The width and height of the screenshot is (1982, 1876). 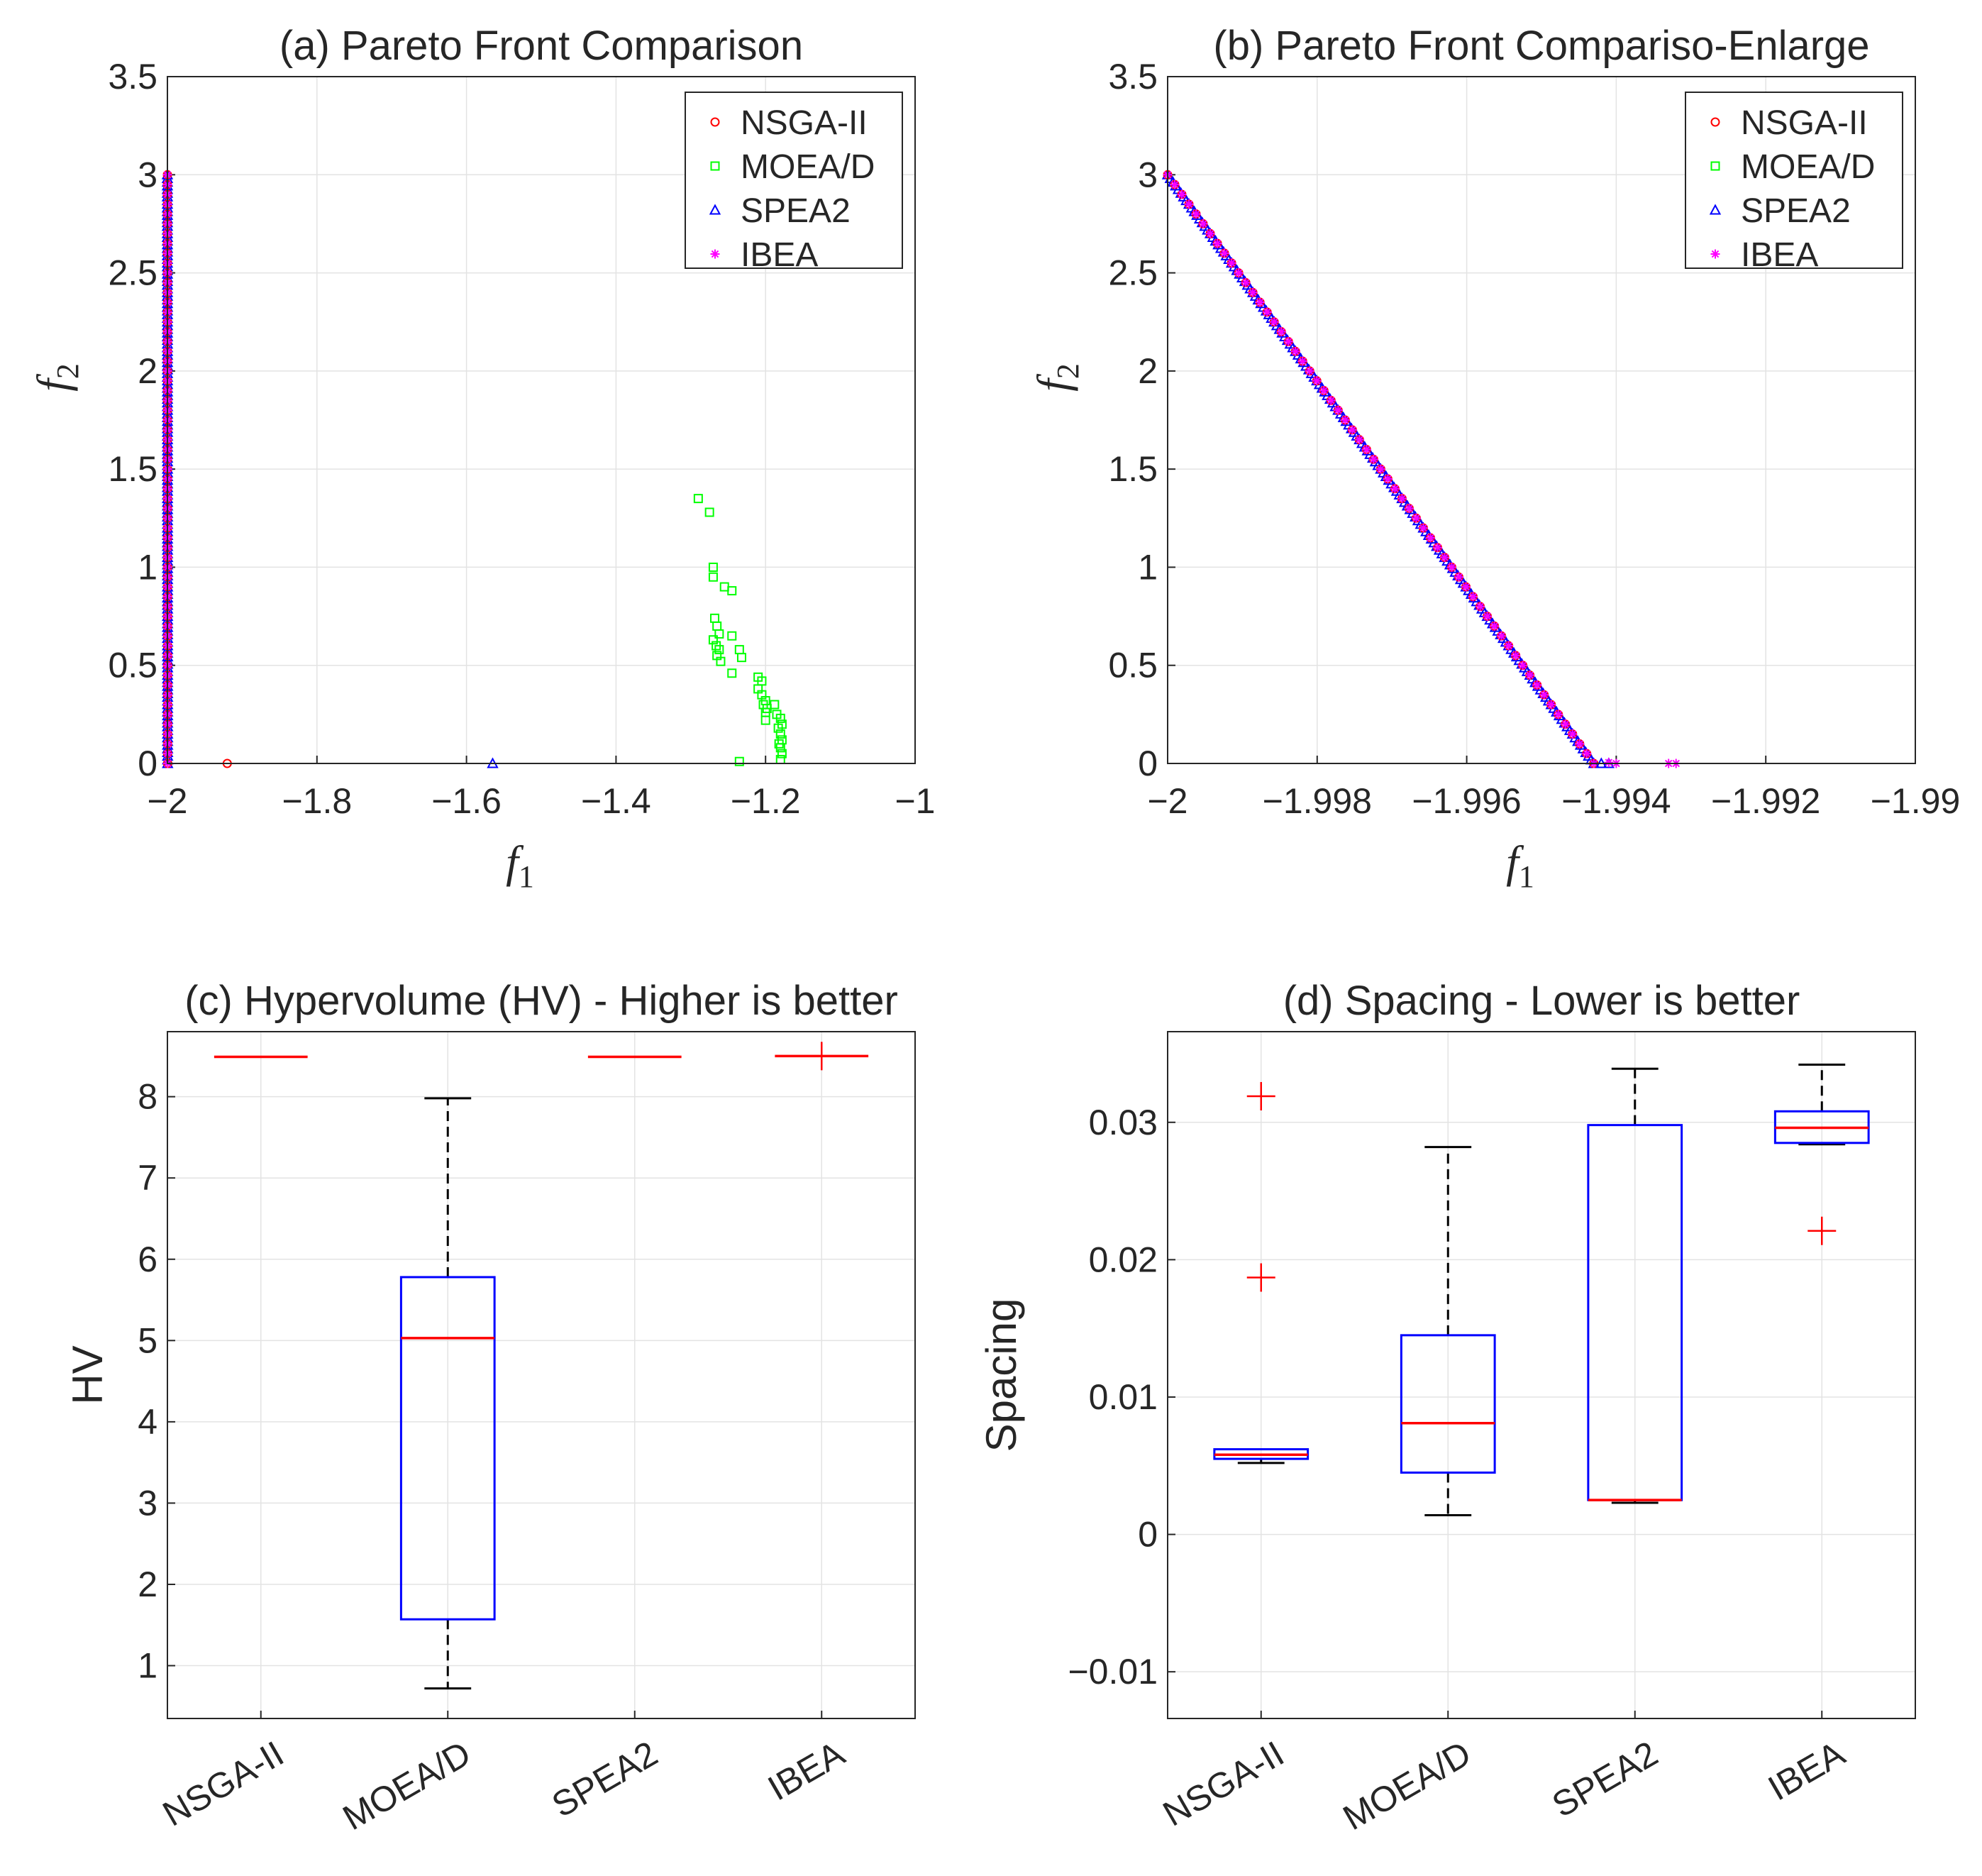 I want to click on x-tick-label: −1.2, so click(x=766, y=801).